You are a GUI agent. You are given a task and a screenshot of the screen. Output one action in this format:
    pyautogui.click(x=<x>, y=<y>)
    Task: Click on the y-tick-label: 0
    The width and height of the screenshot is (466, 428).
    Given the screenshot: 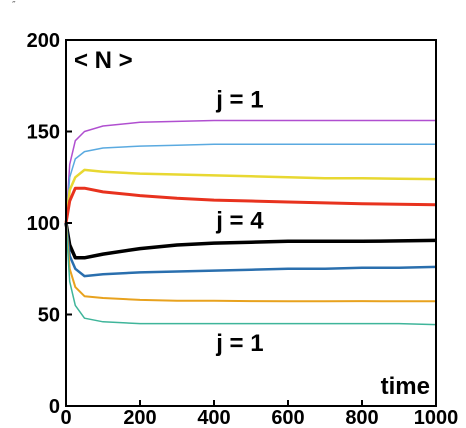 What is the action you would take?
    pyautogui.click(x=54, y=407)
    